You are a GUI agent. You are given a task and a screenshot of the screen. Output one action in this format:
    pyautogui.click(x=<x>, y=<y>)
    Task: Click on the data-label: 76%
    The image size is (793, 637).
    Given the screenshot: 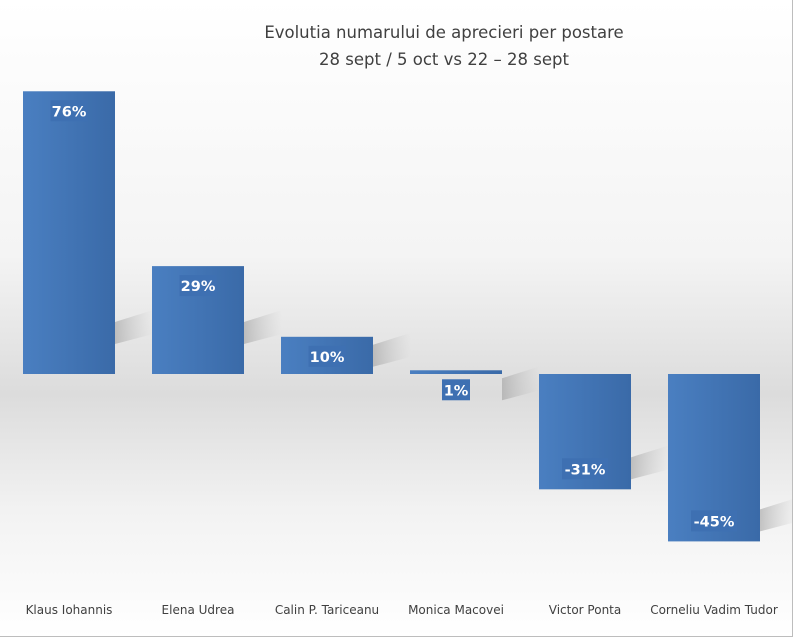 What is the action you would take?
    pyautogui.click(x=69, y=112)
    